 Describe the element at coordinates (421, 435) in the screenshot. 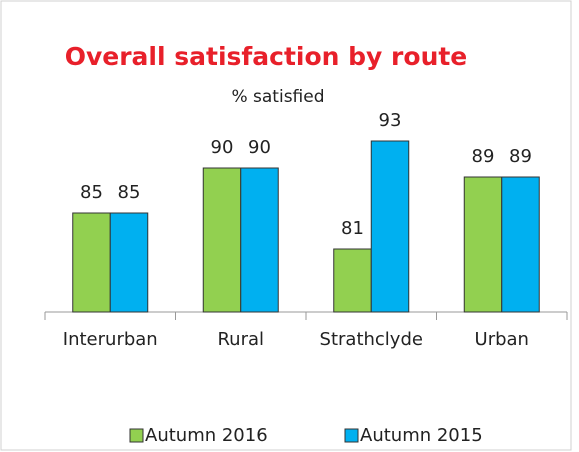

I see `legend-label: Autumn 2015` at that location.